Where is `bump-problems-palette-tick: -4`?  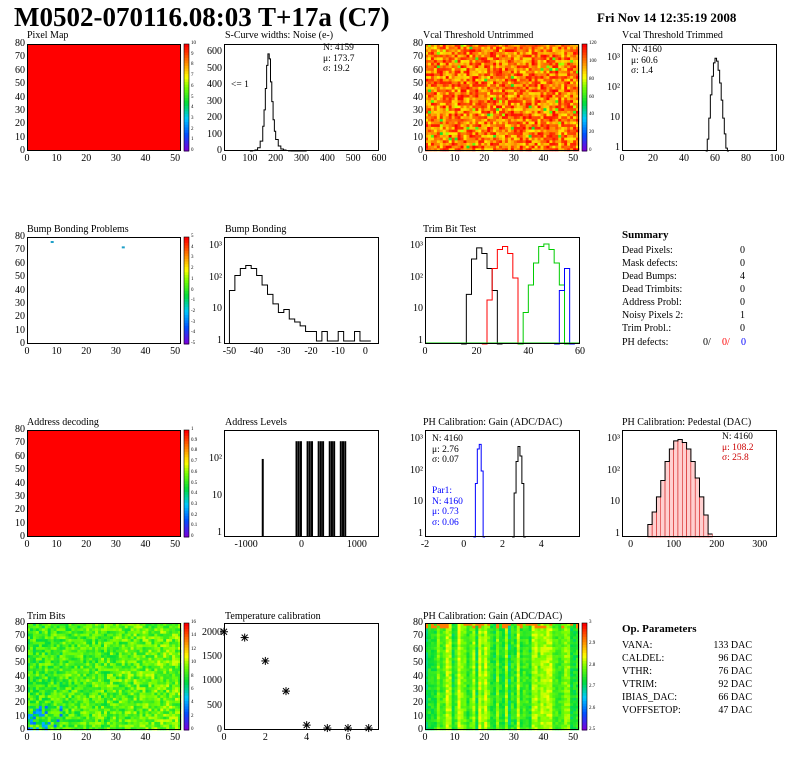 bump-problems-palette-tick: -4 is located at coordinates (193, 333).